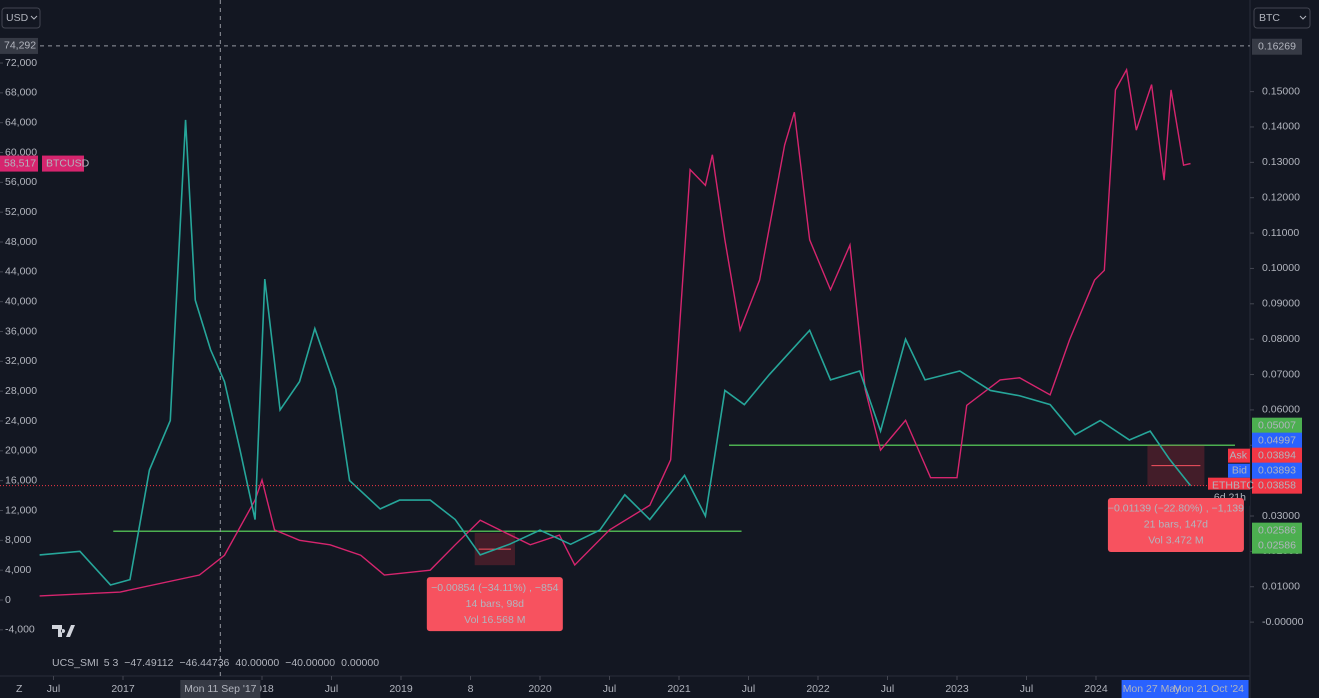 The image size is (1319, 698). I want to click on indicator-value: 40.00000, so click(257, 663).